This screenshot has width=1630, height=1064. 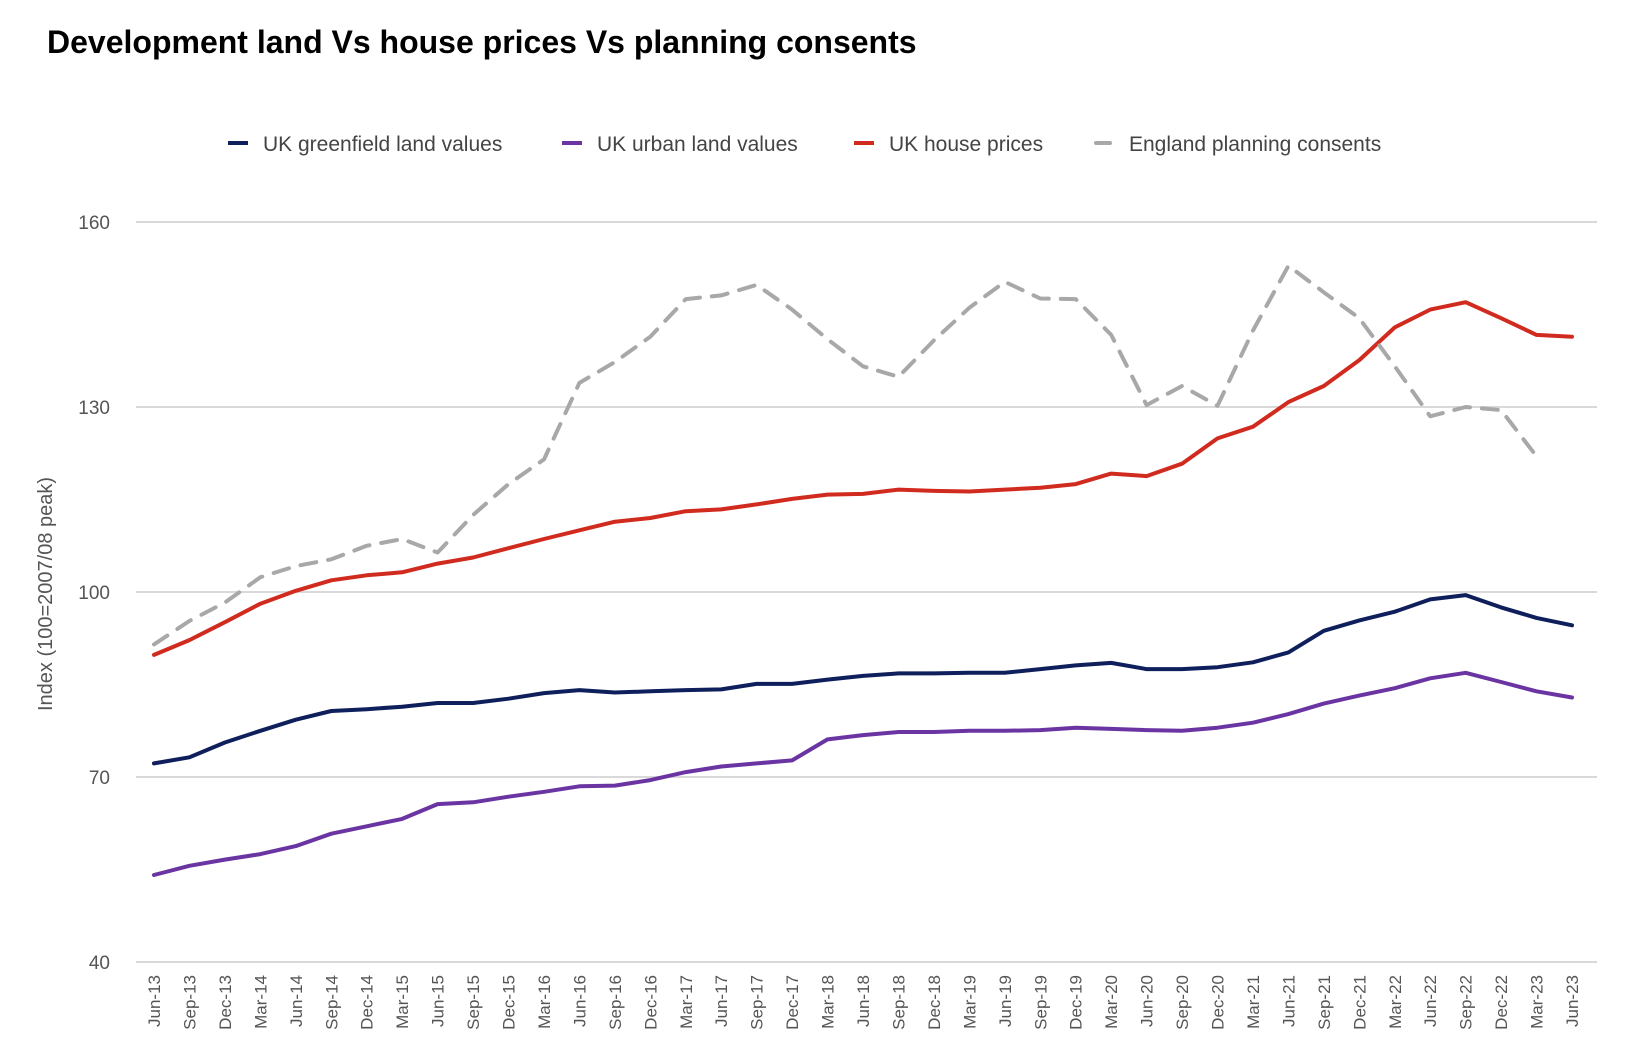 What do you see at coordinates (966, 144) in the screenshot?
I see `legend-label: UK house prices` at bounding box center [966, 144].